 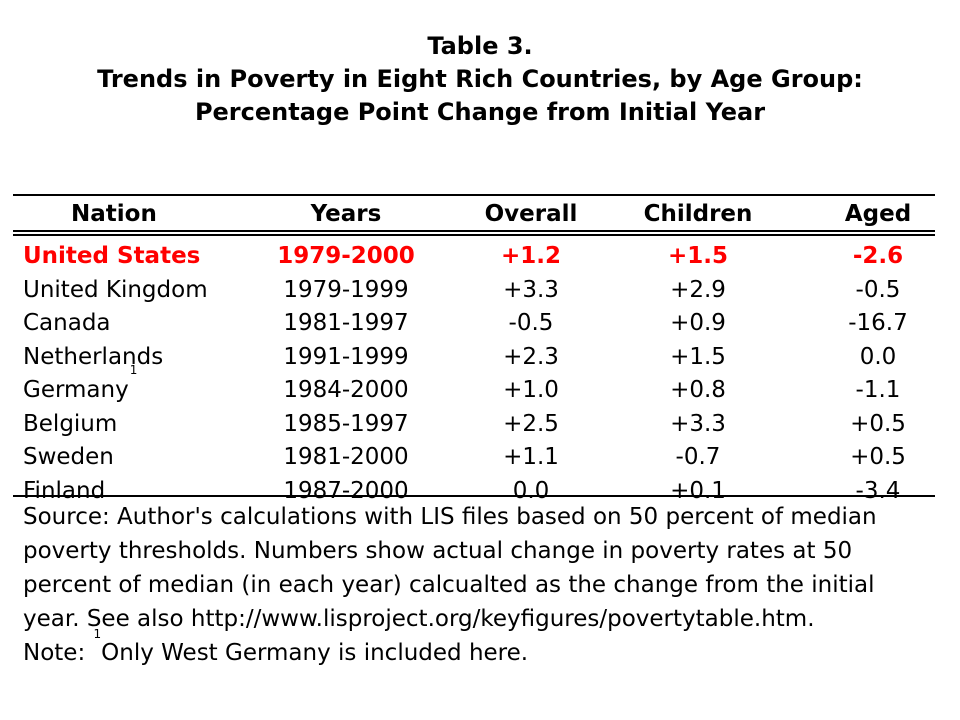 What do you see at coordinates (698, 214) in the screenshot?
I see `header-children: Children` at bounding box center [698, 214].